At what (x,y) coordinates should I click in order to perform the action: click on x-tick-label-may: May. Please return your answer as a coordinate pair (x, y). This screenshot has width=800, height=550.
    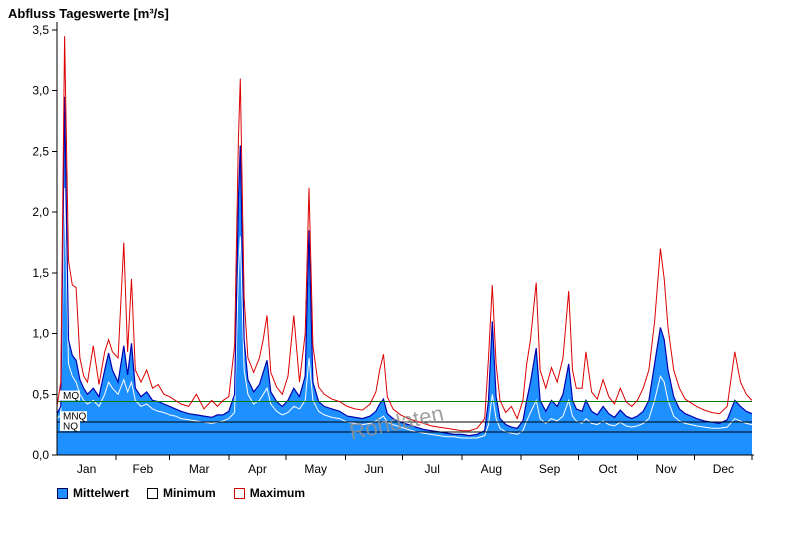
    Looking at the image, I should click on (315, 469).